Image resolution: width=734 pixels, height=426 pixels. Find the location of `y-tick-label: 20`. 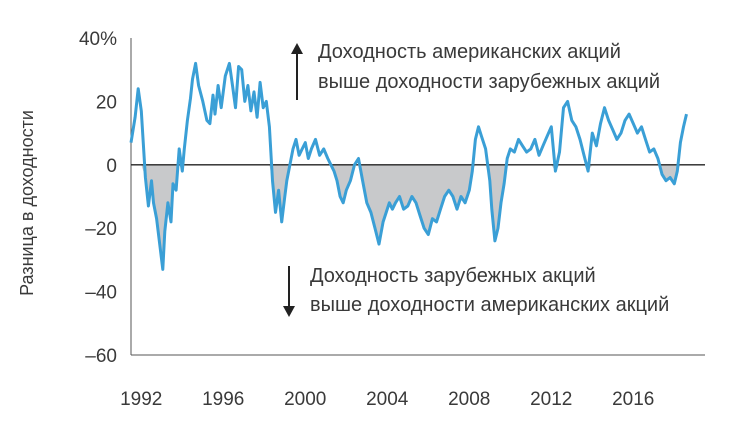

y-tick-label: 20 is located at coordinates (106, 102).